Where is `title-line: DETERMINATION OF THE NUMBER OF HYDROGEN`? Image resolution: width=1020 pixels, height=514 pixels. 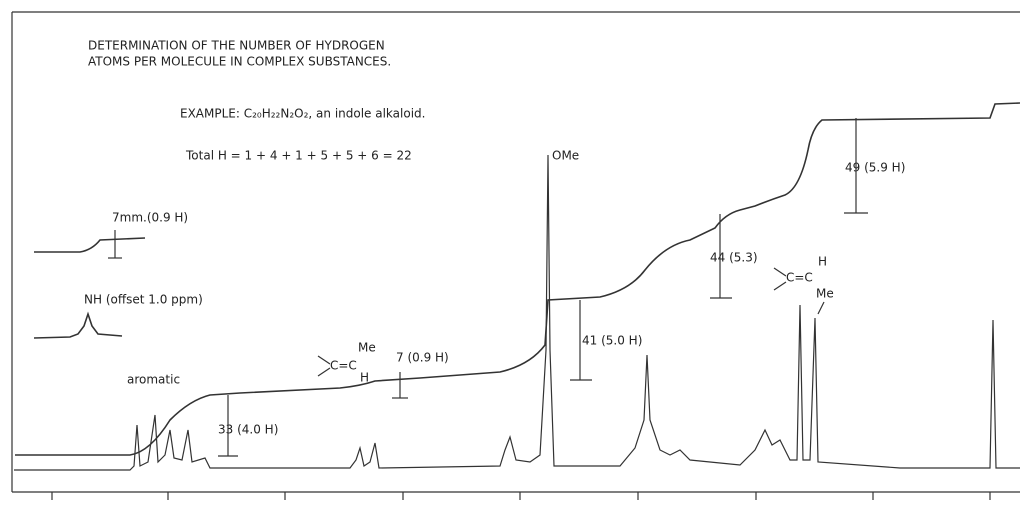
title-line: DETERMINATION OF THE NUMBER OF HYDROGEN is located at coordinates (236, 46).